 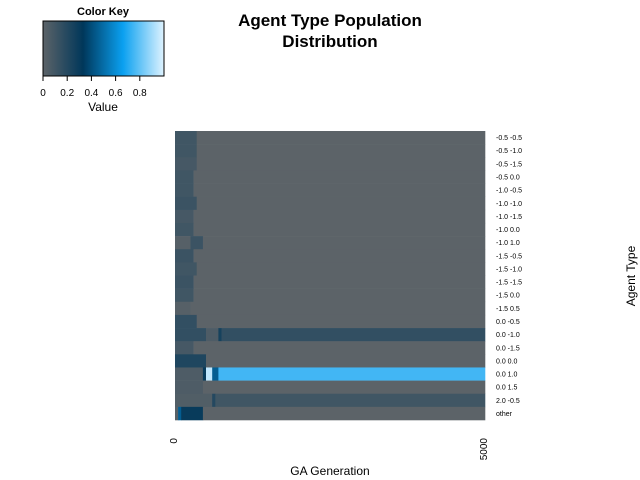 I want to click on row-label: -1.0 0.0, so click(x=508, y=230).